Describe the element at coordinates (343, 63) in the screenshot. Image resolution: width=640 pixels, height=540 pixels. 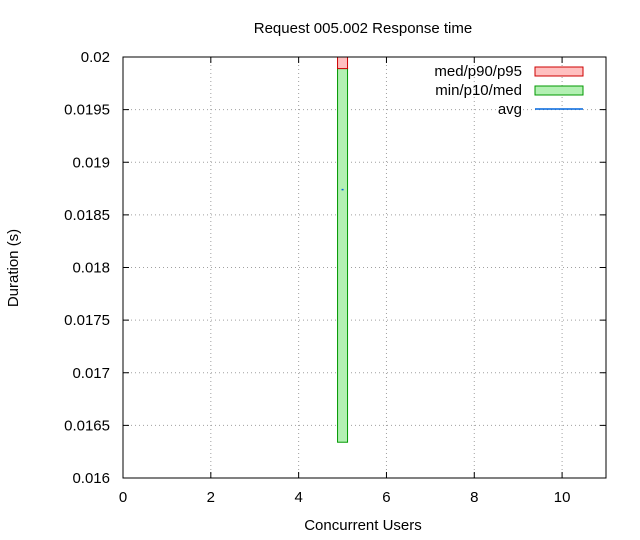
I see `box-med-p90-p95` at that location.